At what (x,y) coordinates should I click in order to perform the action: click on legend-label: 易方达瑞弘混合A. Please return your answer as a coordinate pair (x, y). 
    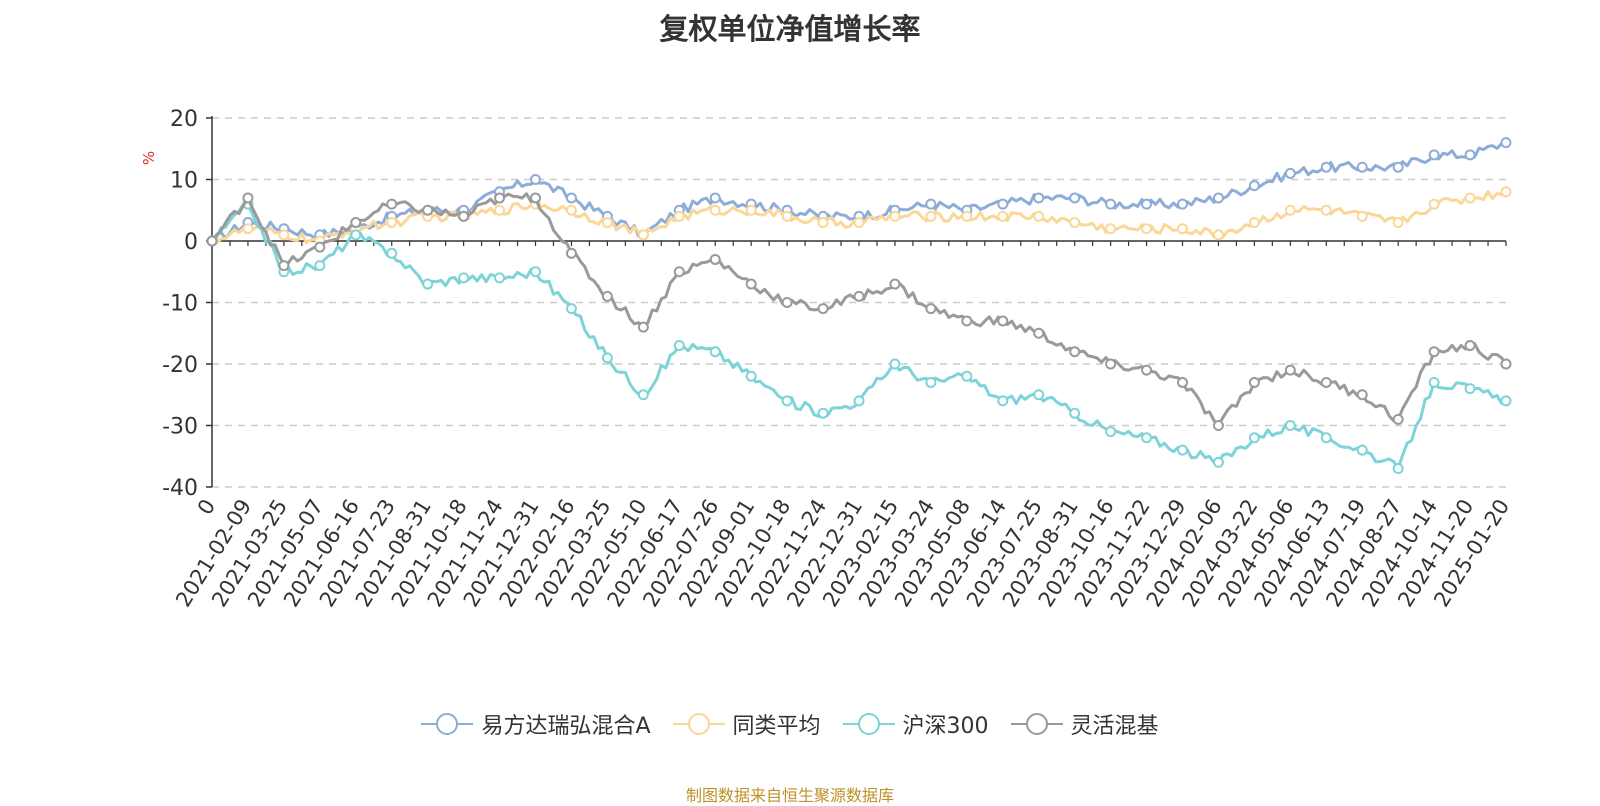
    Looking at the image, I should click on (566, 726).